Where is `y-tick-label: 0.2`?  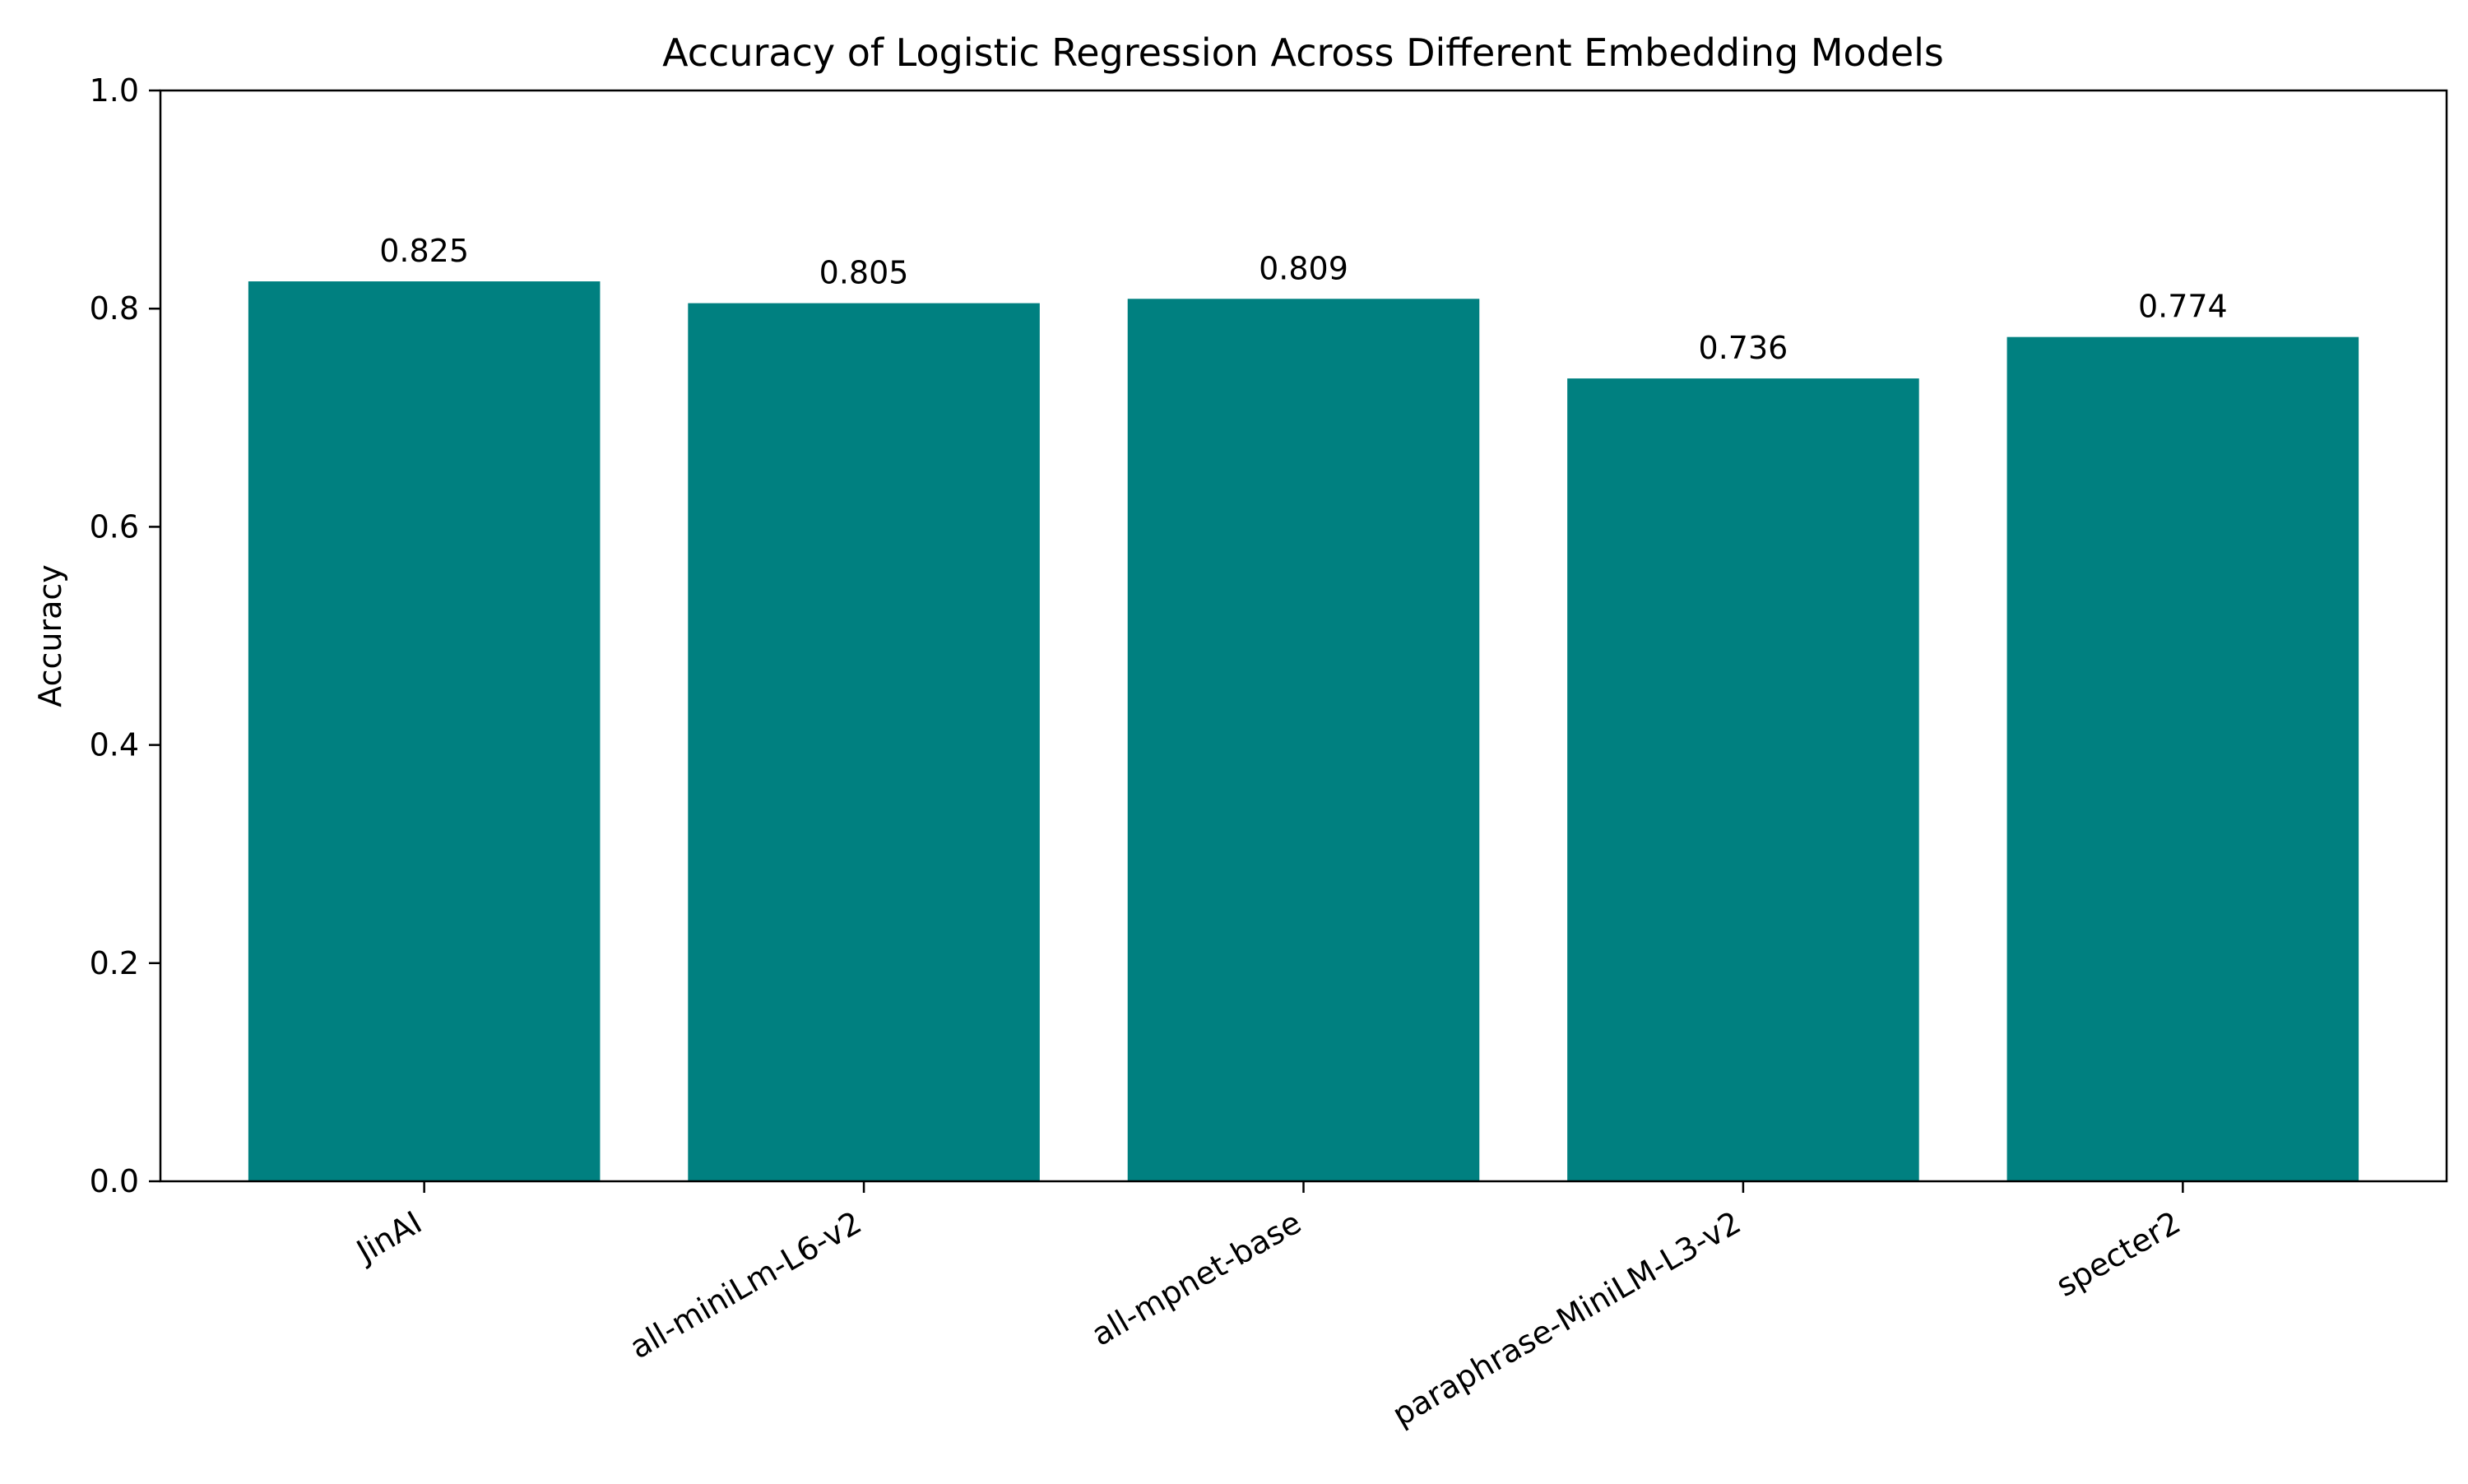 y-tick-label: 0.2 is located at coordinates (115, 963).